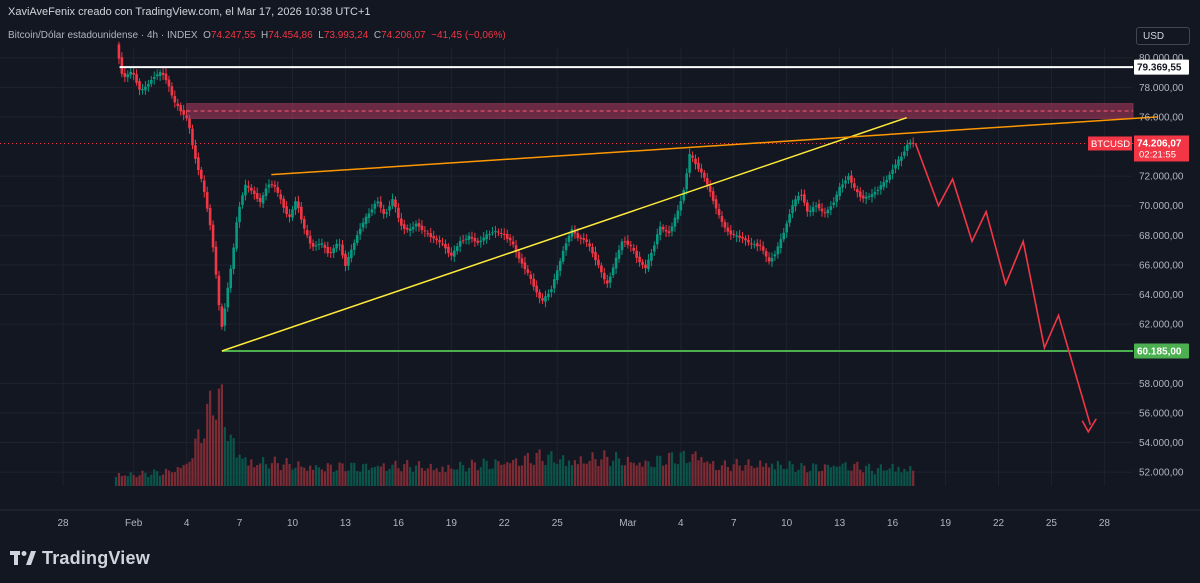  What do you see at coordinates (1105, 523) in the screenshot?
I see `time-tick-label: 28` at bounding box center [1105, 523].